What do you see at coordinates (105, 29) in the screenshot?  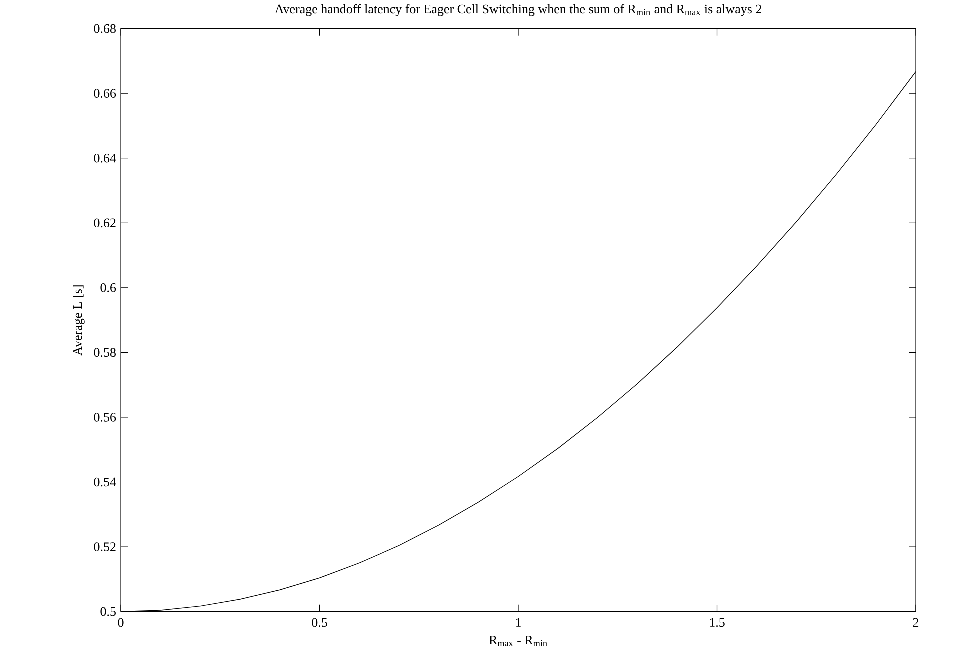 I see `y-tick-label: 0.68` at bounding box center [105, 29].